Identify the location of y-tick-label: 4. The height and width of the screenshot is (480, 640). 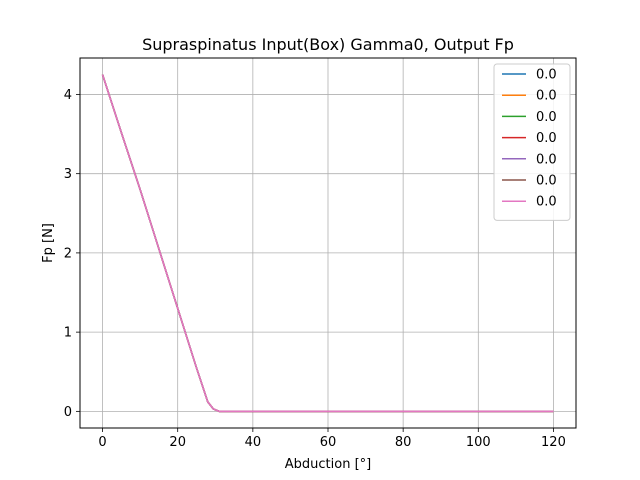
(68, 95).